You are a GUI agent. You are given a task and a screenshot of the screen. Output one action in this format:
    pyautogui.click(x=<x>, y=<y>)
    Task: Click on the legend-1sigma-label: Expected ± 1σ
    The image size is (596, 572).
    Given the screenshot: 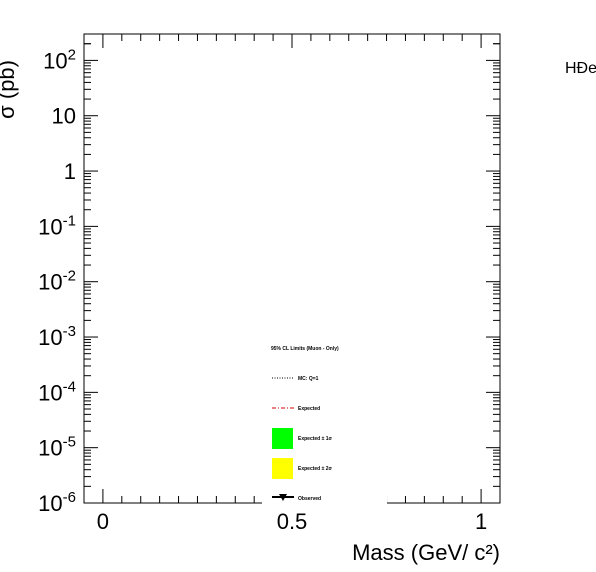 What is the action you would take?
    pyautogui.click(x=315, y=439)
    